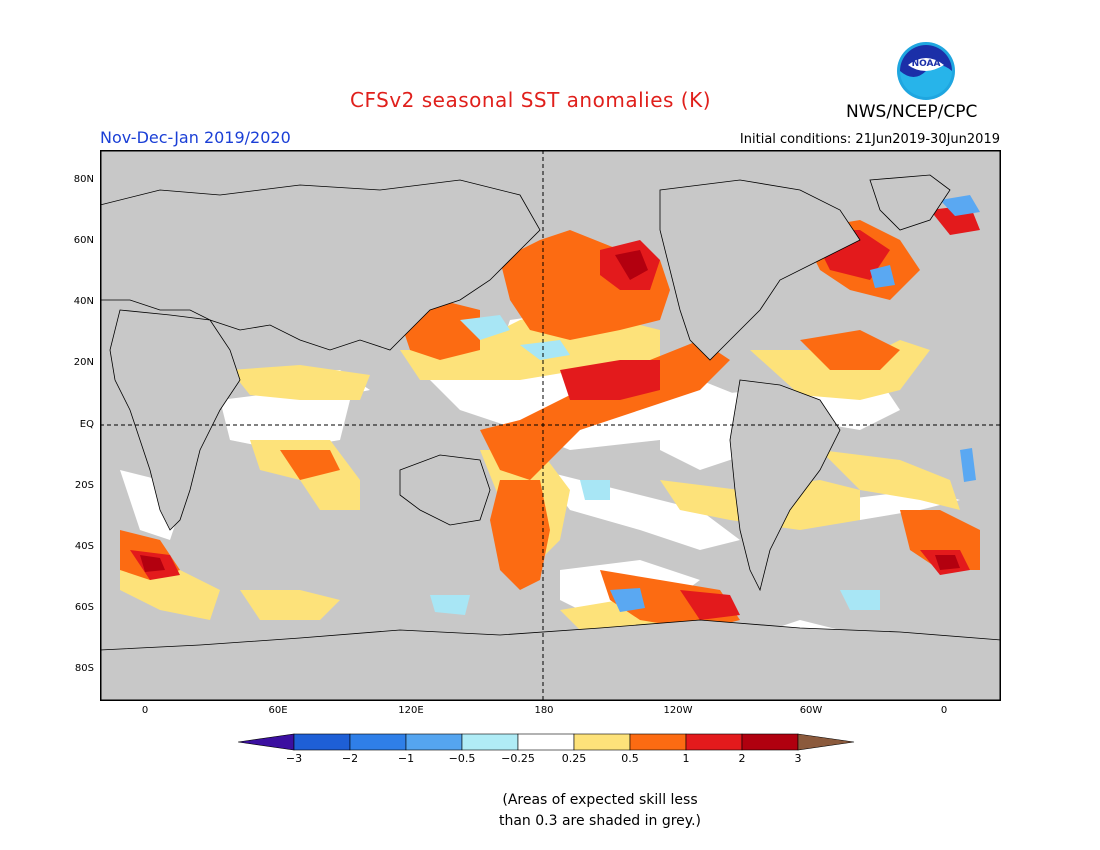 The width and height of the screenshot is (1100, 850). What do you see at coordinates (406, 758) in the screenshot?
I see `colorbar-tick-label: −1` at bounding box center [406, 758].